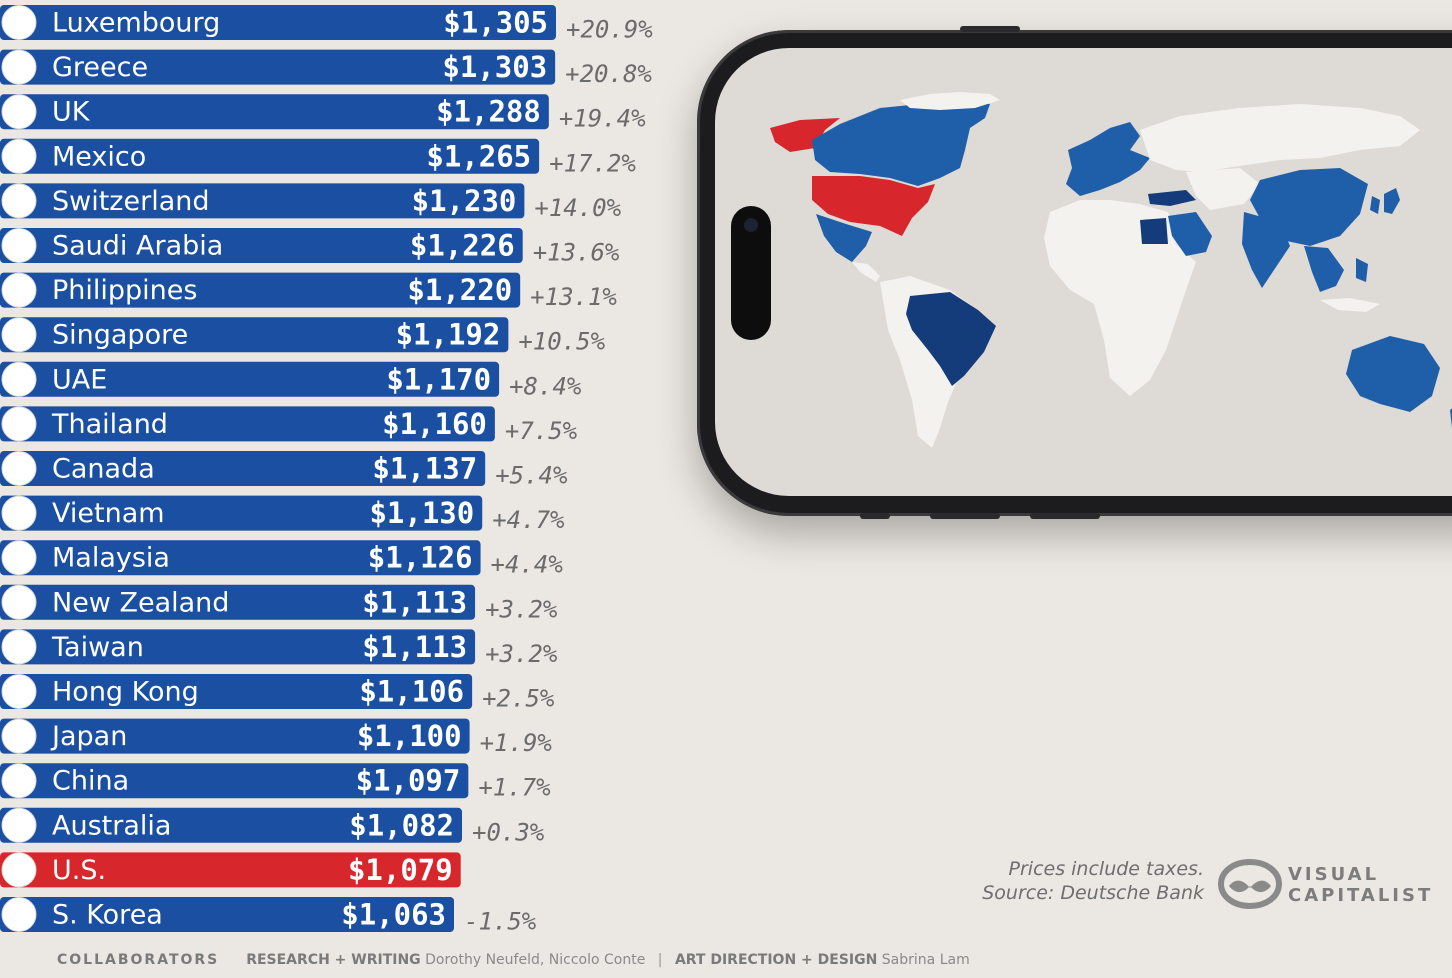  I want to click on price-label: $1,265, so click(478, 156).